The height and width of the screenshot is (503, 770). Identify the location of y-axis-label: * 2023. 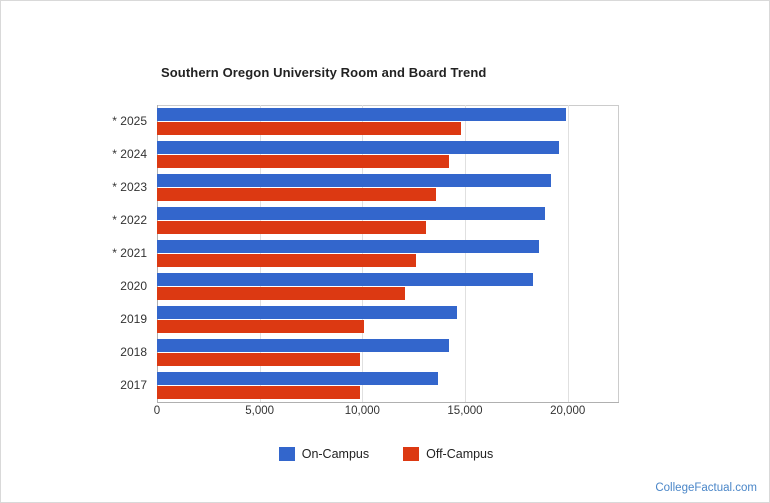
(129, 186).